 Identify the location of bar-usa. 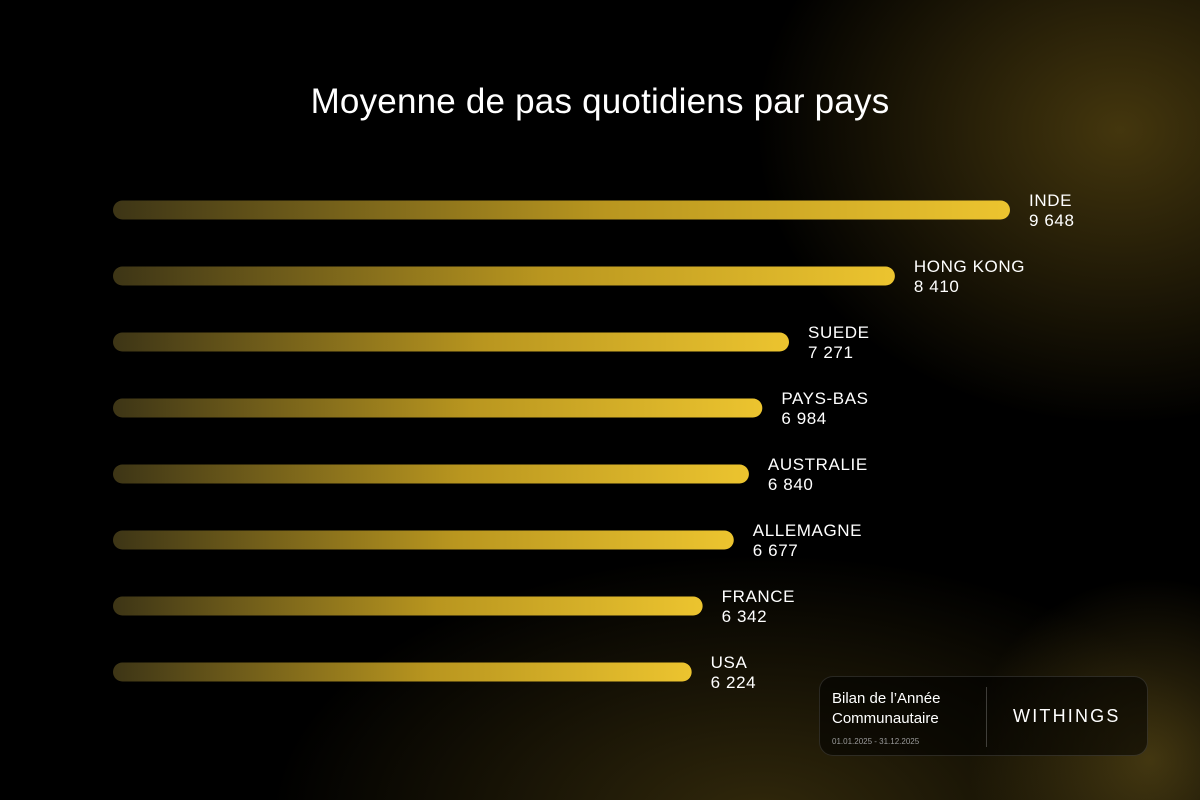
(402, 672).